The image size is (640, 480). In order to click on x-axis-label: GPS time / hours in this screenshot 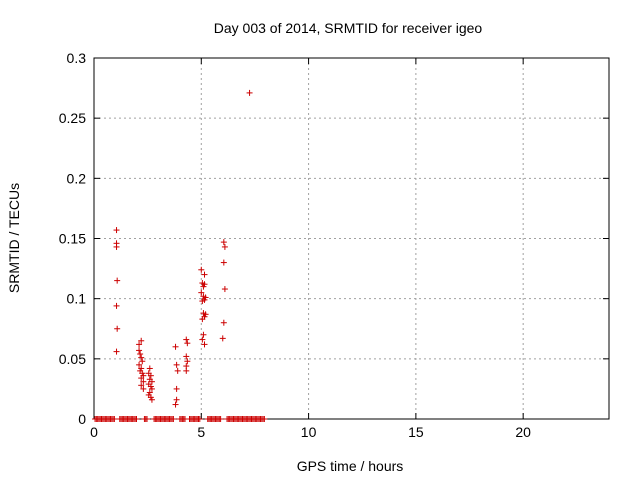, I will do `click(350, 466)`.